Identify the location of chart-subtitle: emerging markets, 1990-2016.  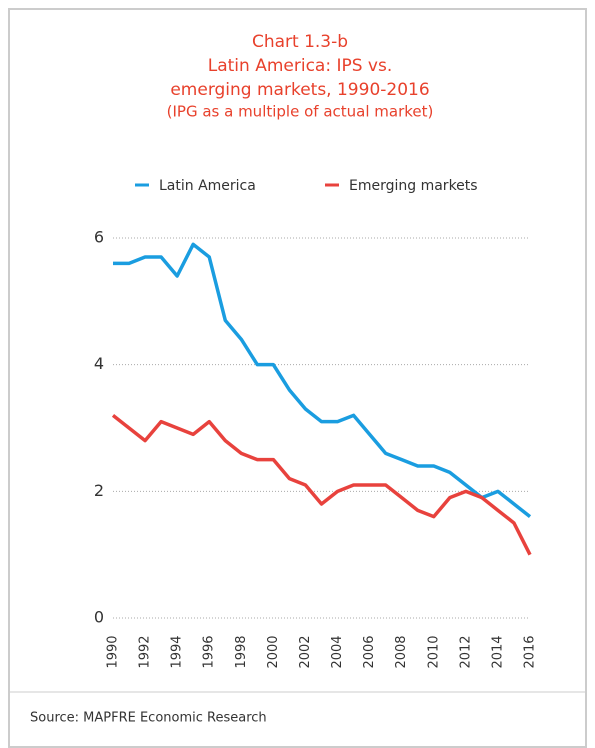
(299, 90).